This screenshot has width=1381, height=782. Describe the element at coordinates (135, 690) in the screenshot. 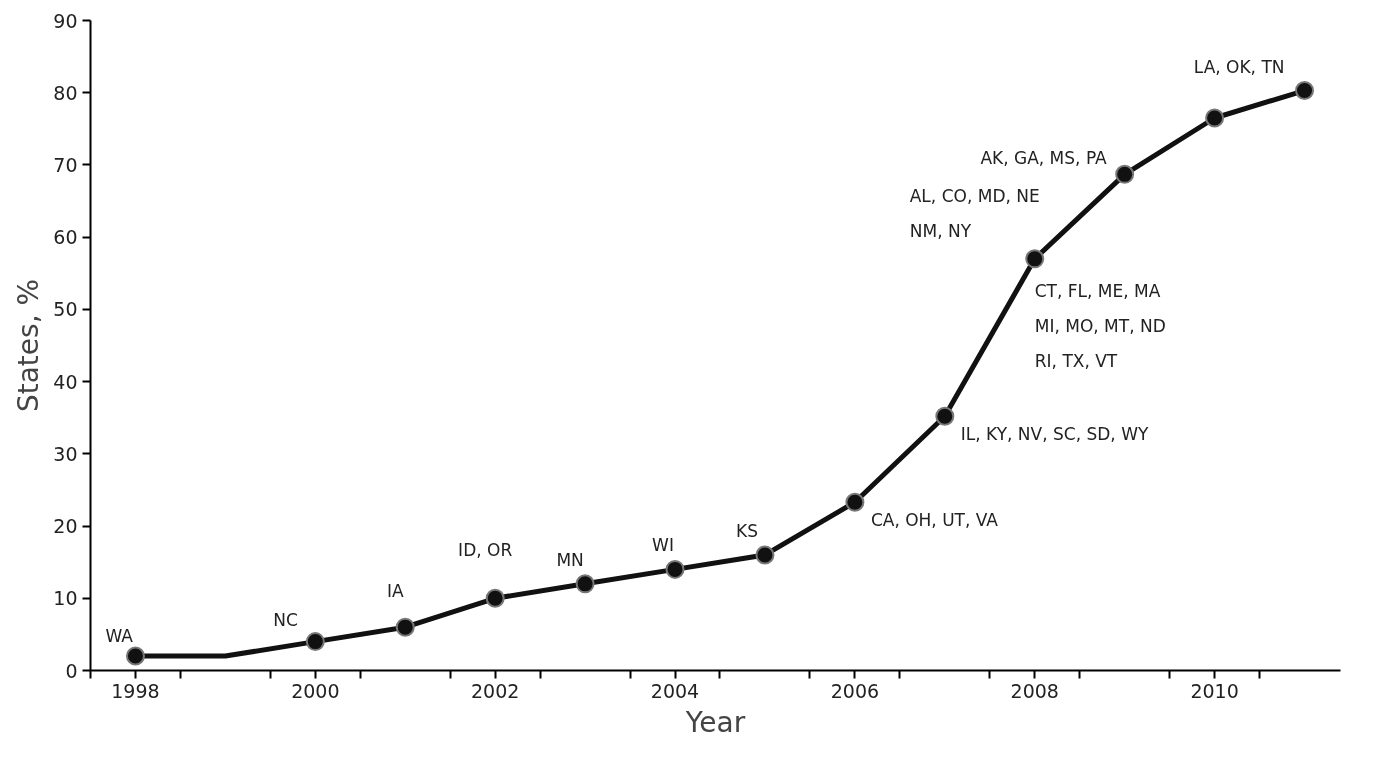

I see `x-tick-label: 1998` at that location.